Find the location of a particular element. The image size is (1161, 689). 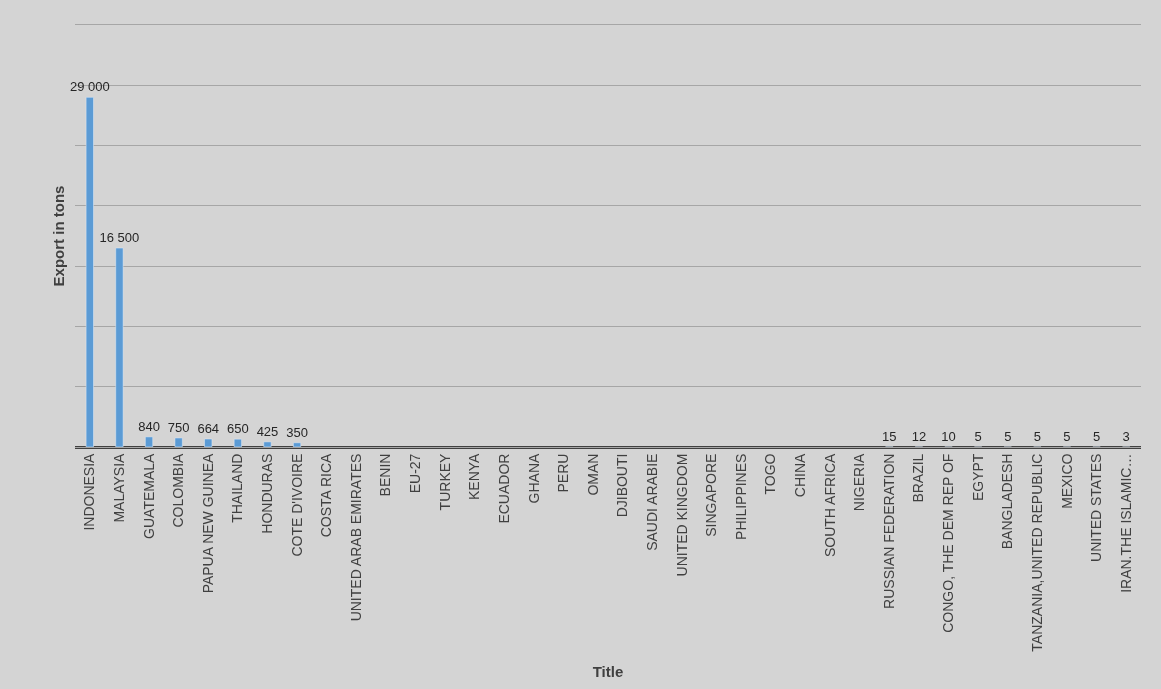

x-tick-label: BRAZIL is located at coordinates (918, 478).